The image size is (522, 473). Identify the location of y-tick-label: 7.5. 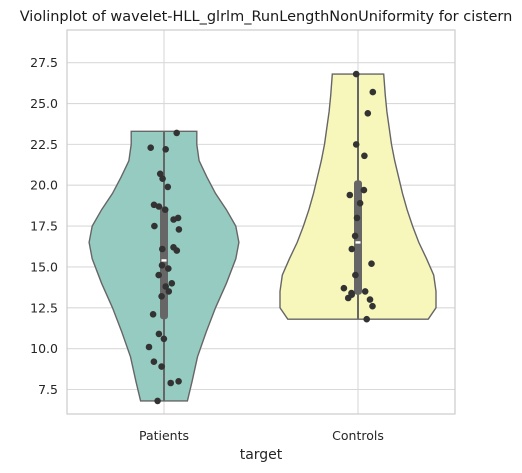
(48, 389).